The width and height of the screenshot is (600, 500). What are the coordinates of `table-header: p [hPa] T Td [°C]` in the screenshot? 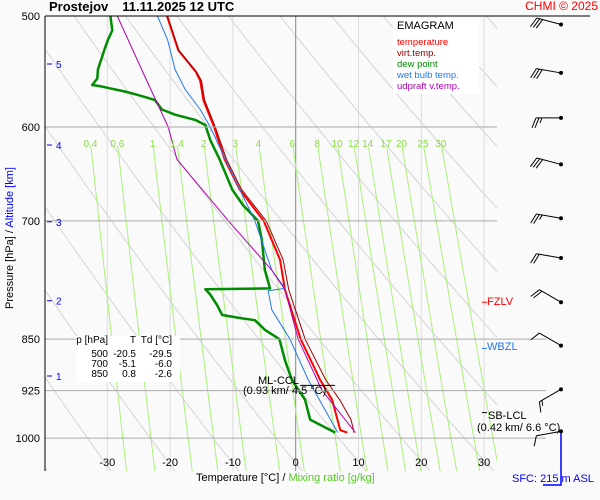 It's located at (128, 341).